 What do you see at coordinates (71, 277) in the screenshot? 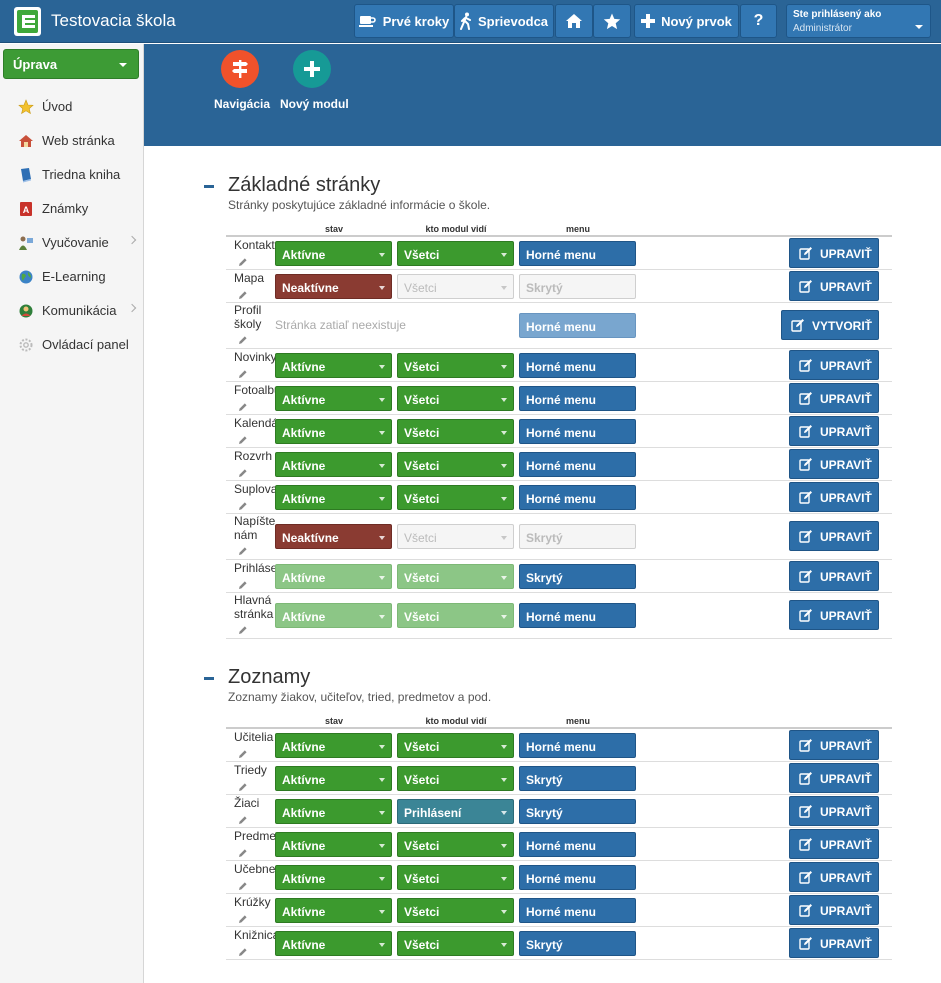
I see `sidebar-item-e-learning: E-Learning` at bounding box center [71, 277].